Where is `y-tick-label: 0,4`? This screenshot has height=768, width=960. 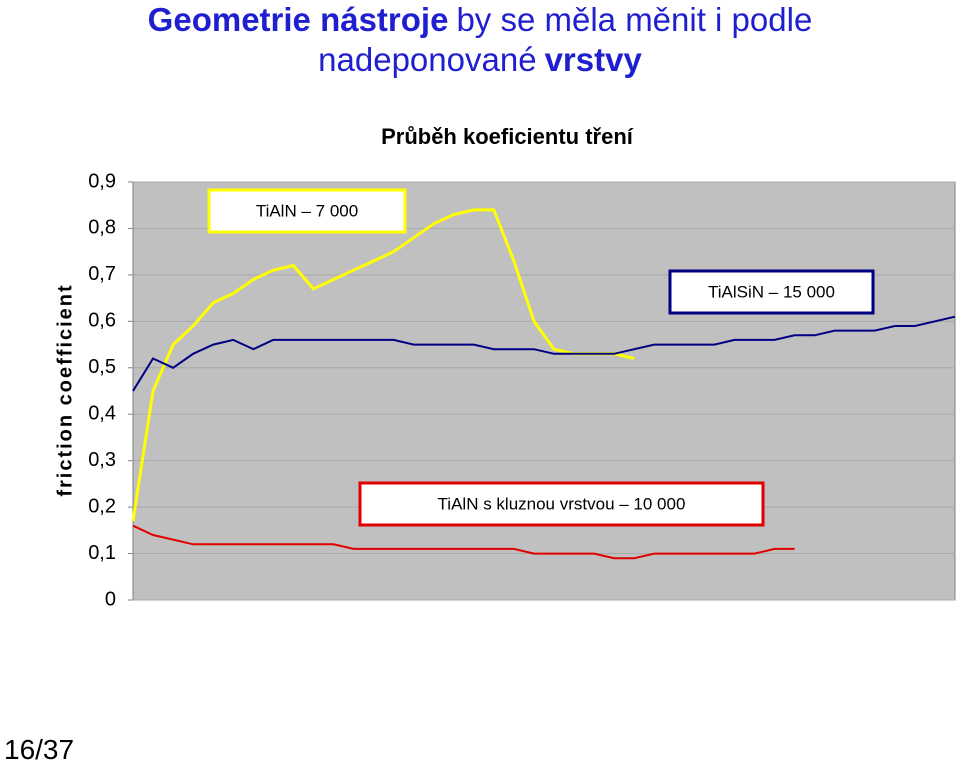 y-tick-label: 0,4 is located at coordinates (102, 414).